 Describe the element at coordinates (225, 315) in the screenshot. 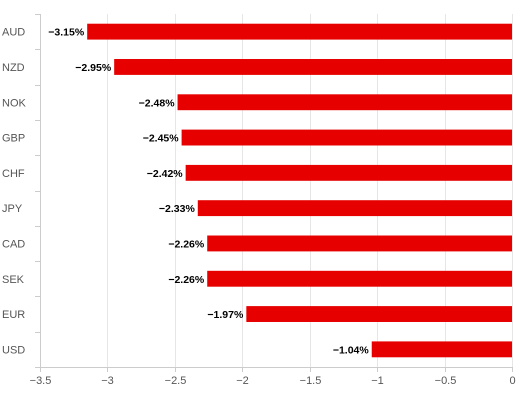

I see `data-label: −1.97%` at that location.